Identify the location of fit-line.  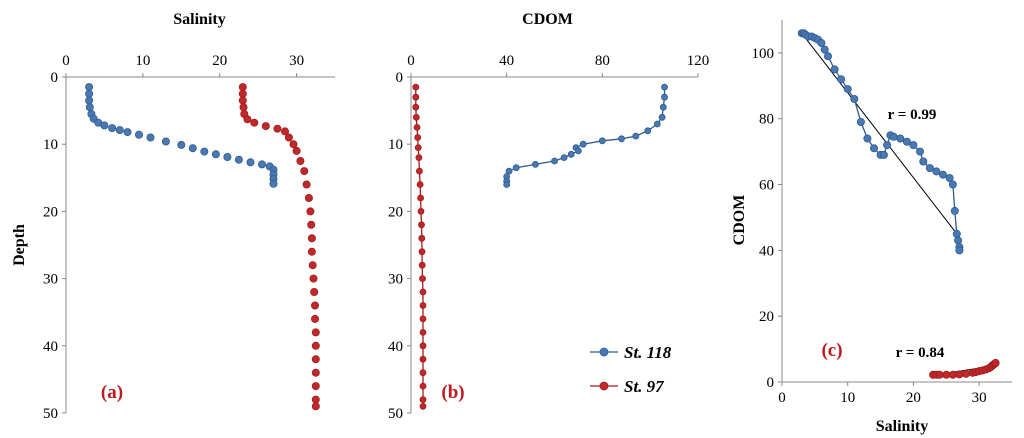
(880, 135).